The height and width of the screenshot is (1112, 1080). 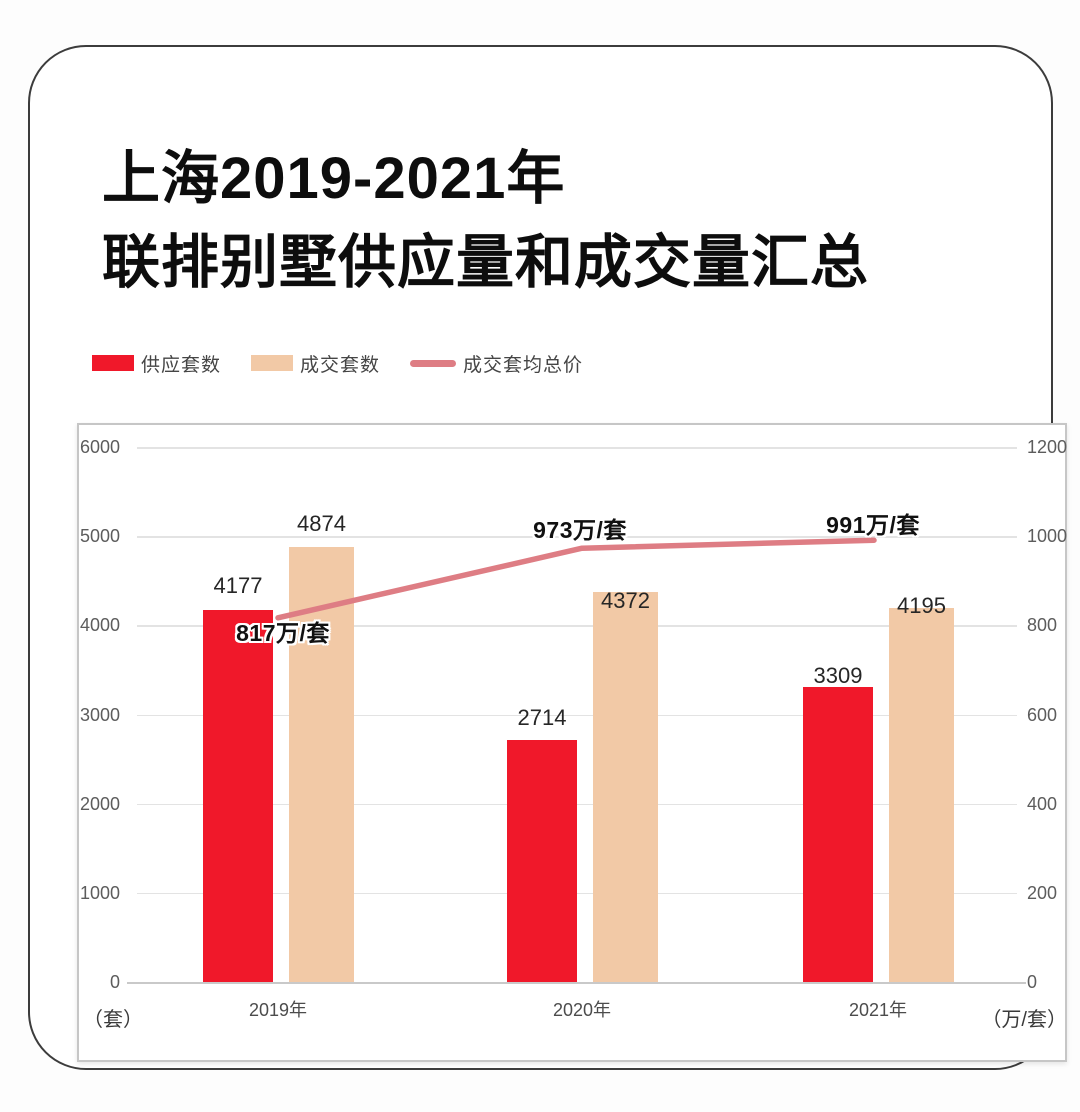 What do you see at coordinates (181, 365) in the screenshot?
I see `legend-label-supply: 供应套数` at bounding box center [181, 365].